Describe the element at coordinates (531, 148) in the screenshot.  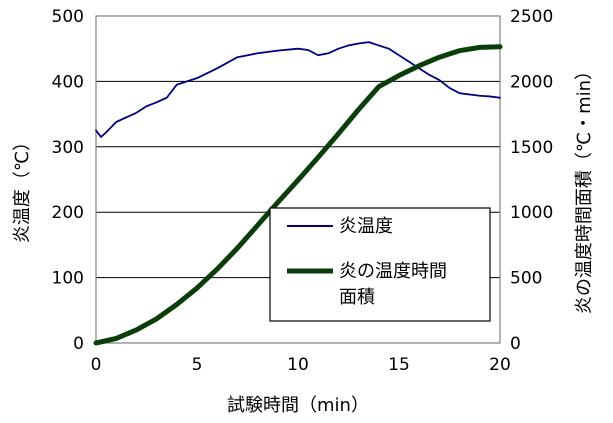
I see `right-y-tick-label-3: 1500` at that location.